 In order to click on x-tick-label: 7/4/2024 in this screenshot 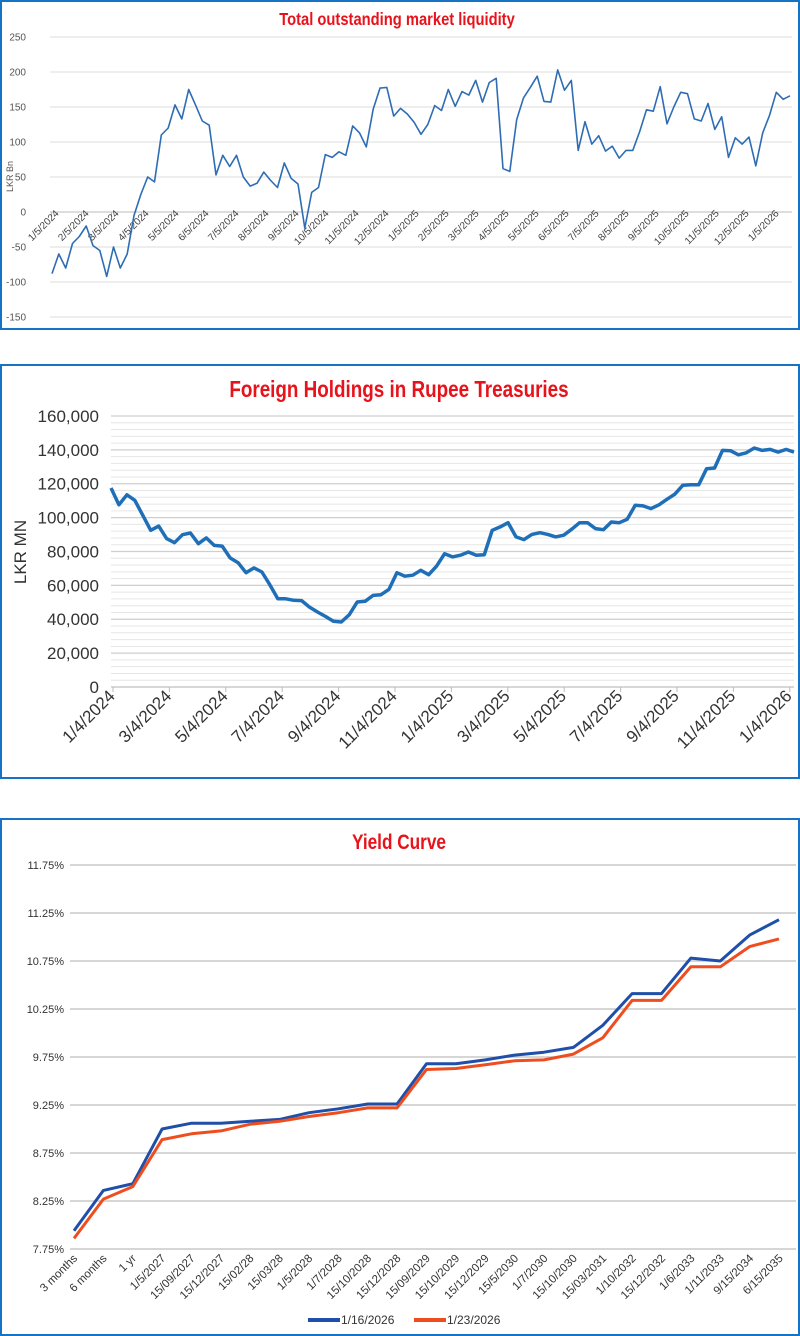, I will do `click(258, 716)`.